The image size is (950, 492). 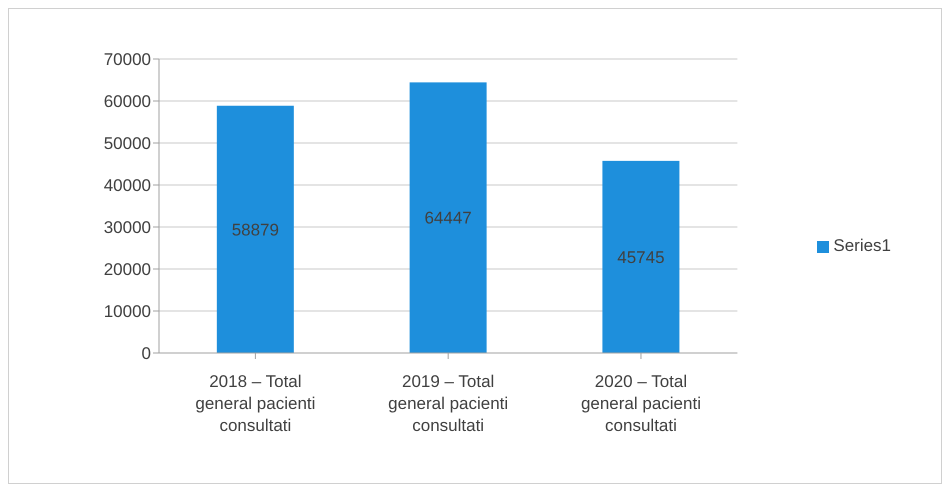 I want to click on y-tick-label: 10000, so click(x=127, y=312).